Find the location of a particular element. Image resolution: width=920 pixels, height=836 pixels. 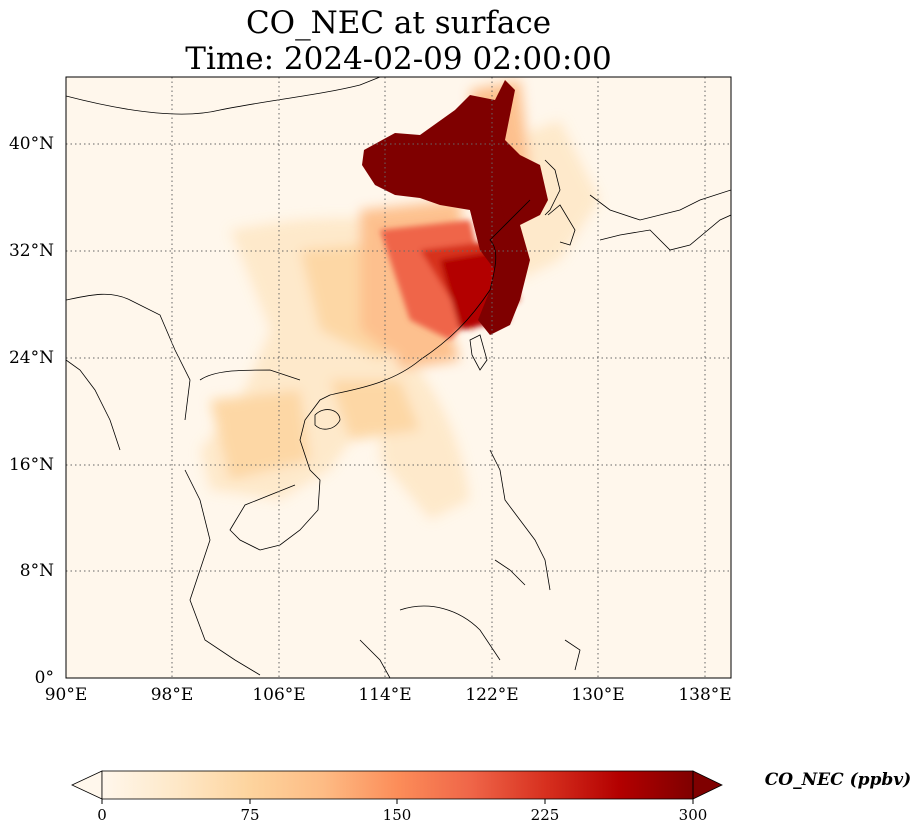

colorbar-extend-max is located at coordinates (707, 785).